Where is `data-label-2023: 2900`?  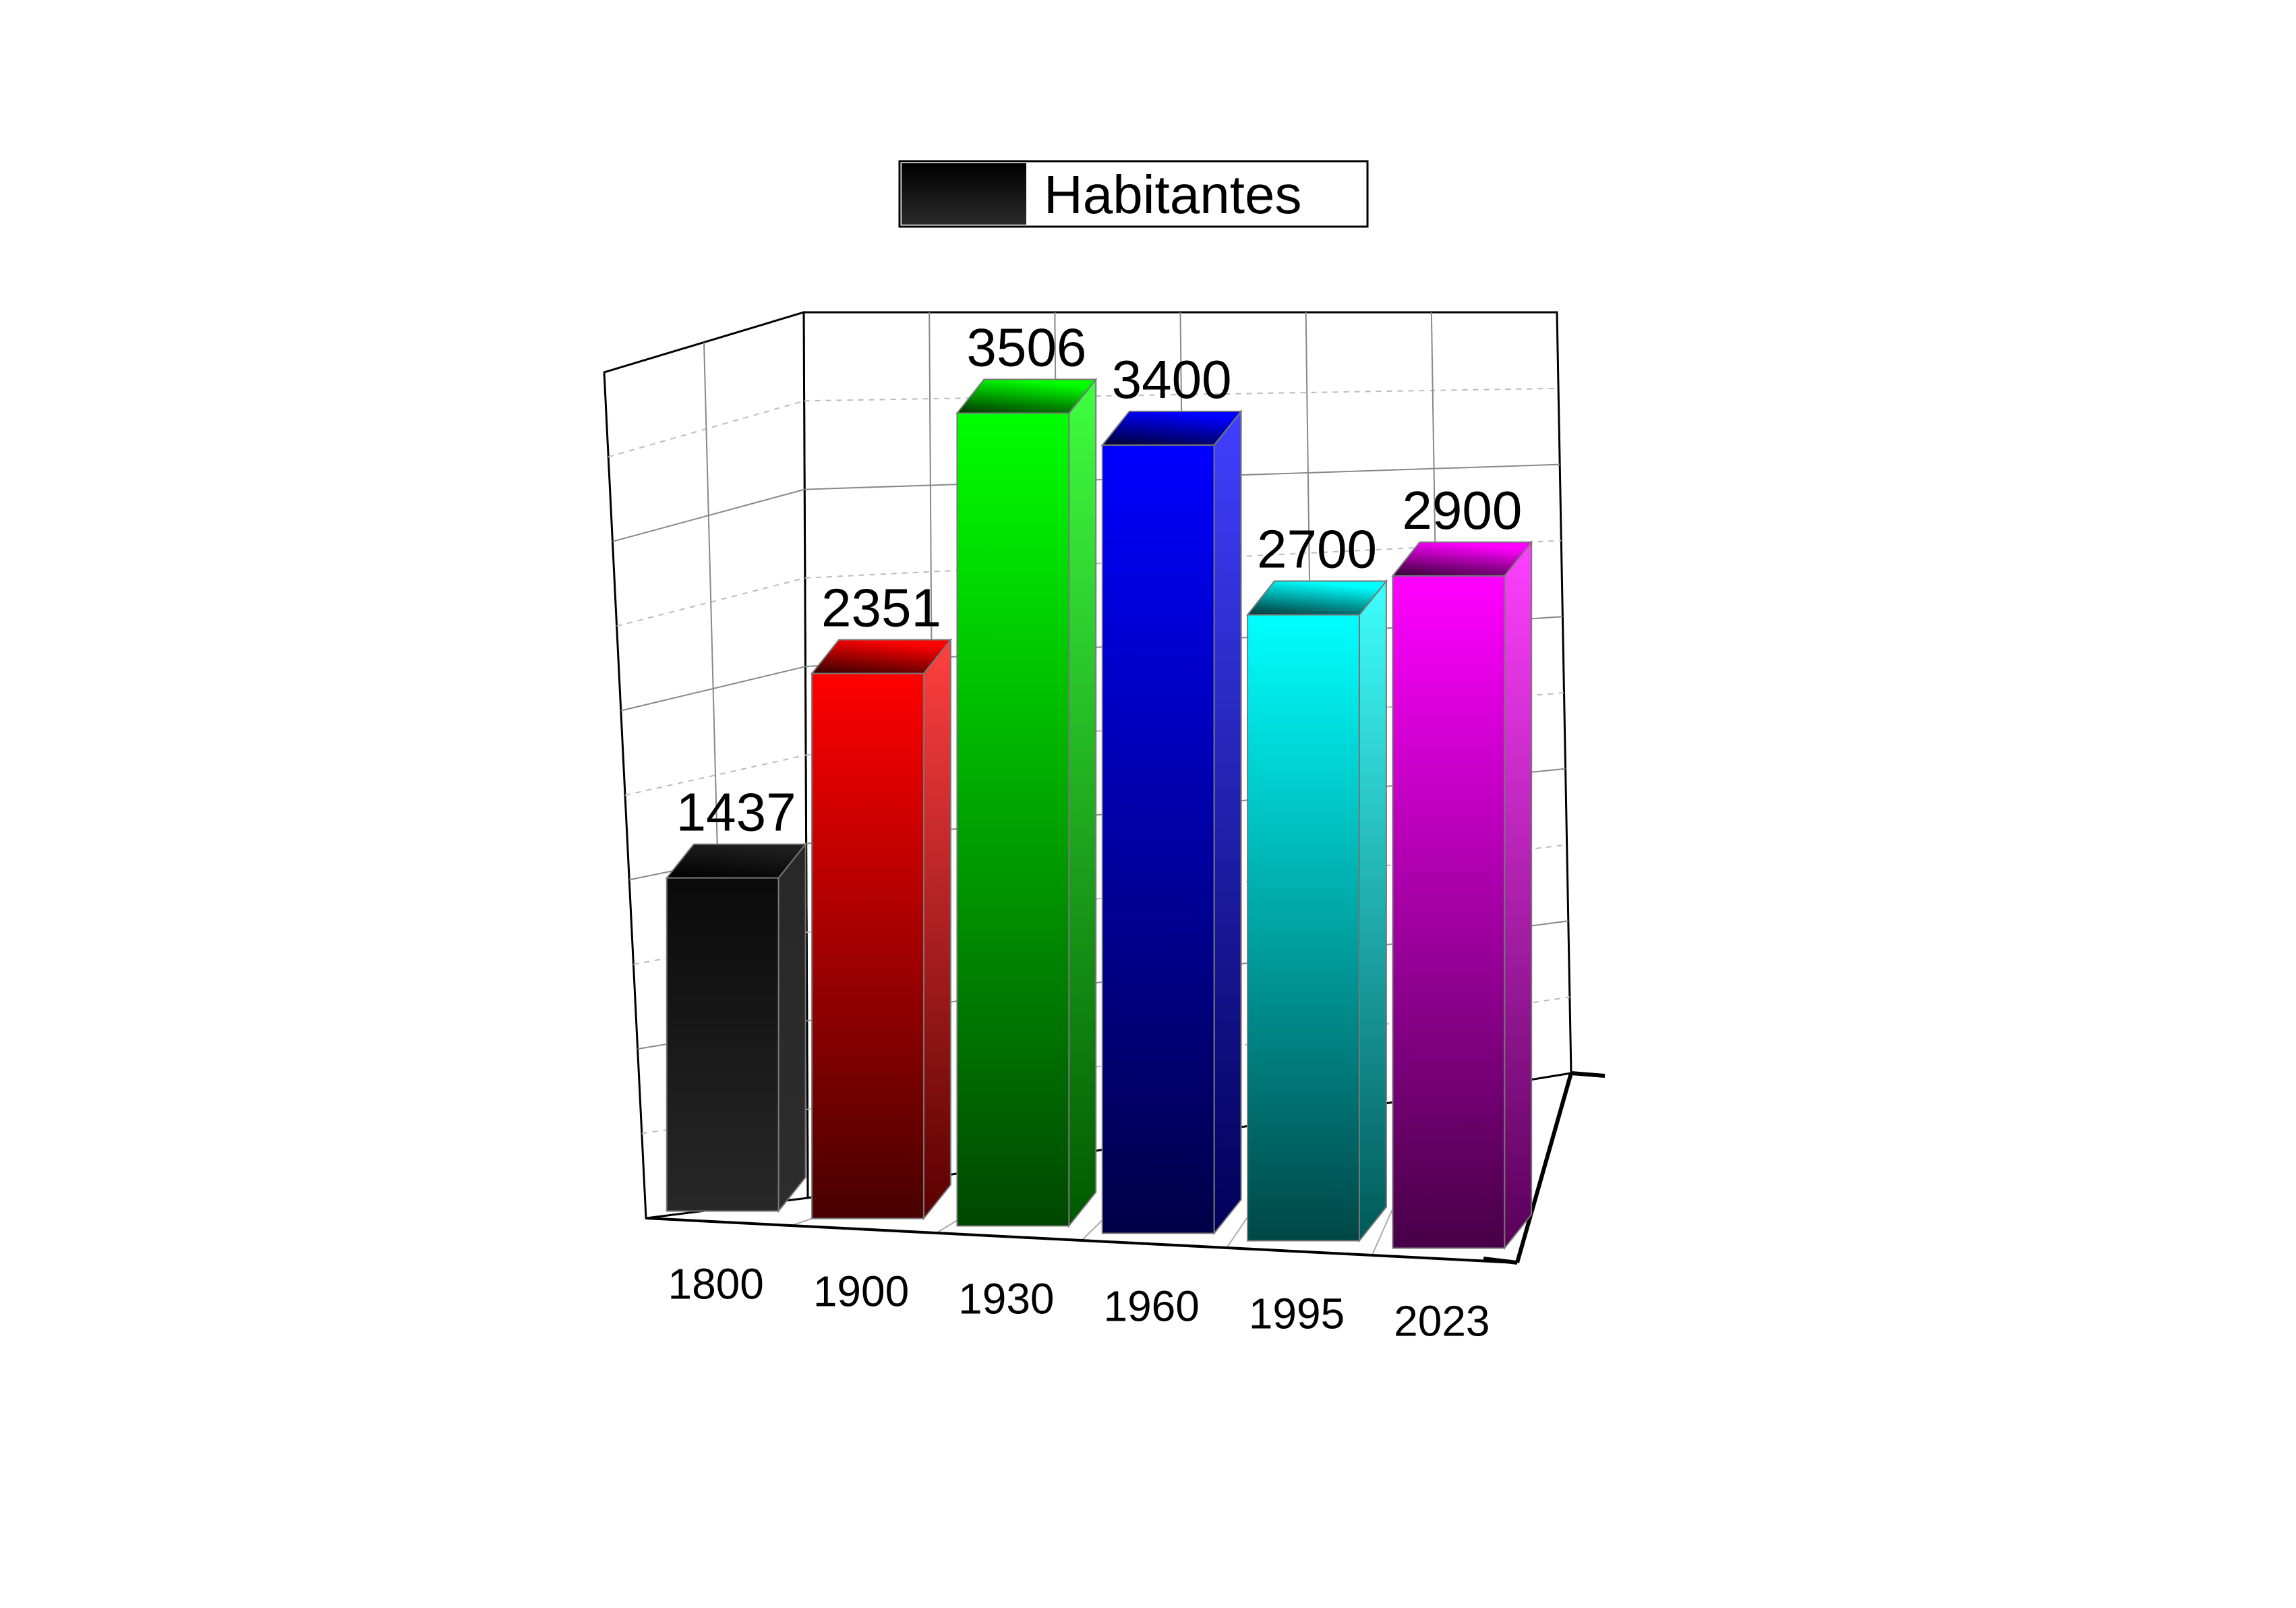 data-label-2023: 2900 is located at coordinates (1462, 510).